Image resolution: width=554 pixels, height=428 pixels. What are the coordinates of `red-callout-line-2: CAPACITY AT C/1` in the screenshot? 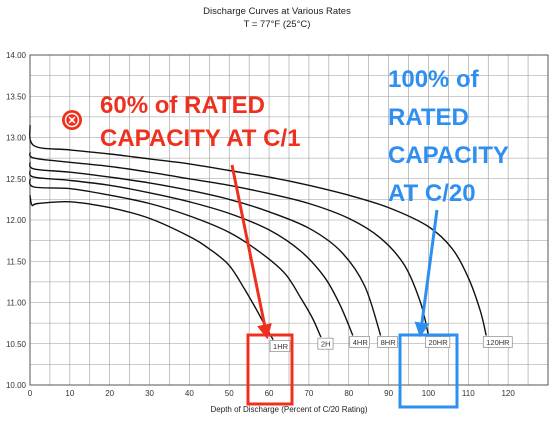 It's located at (200, 138).